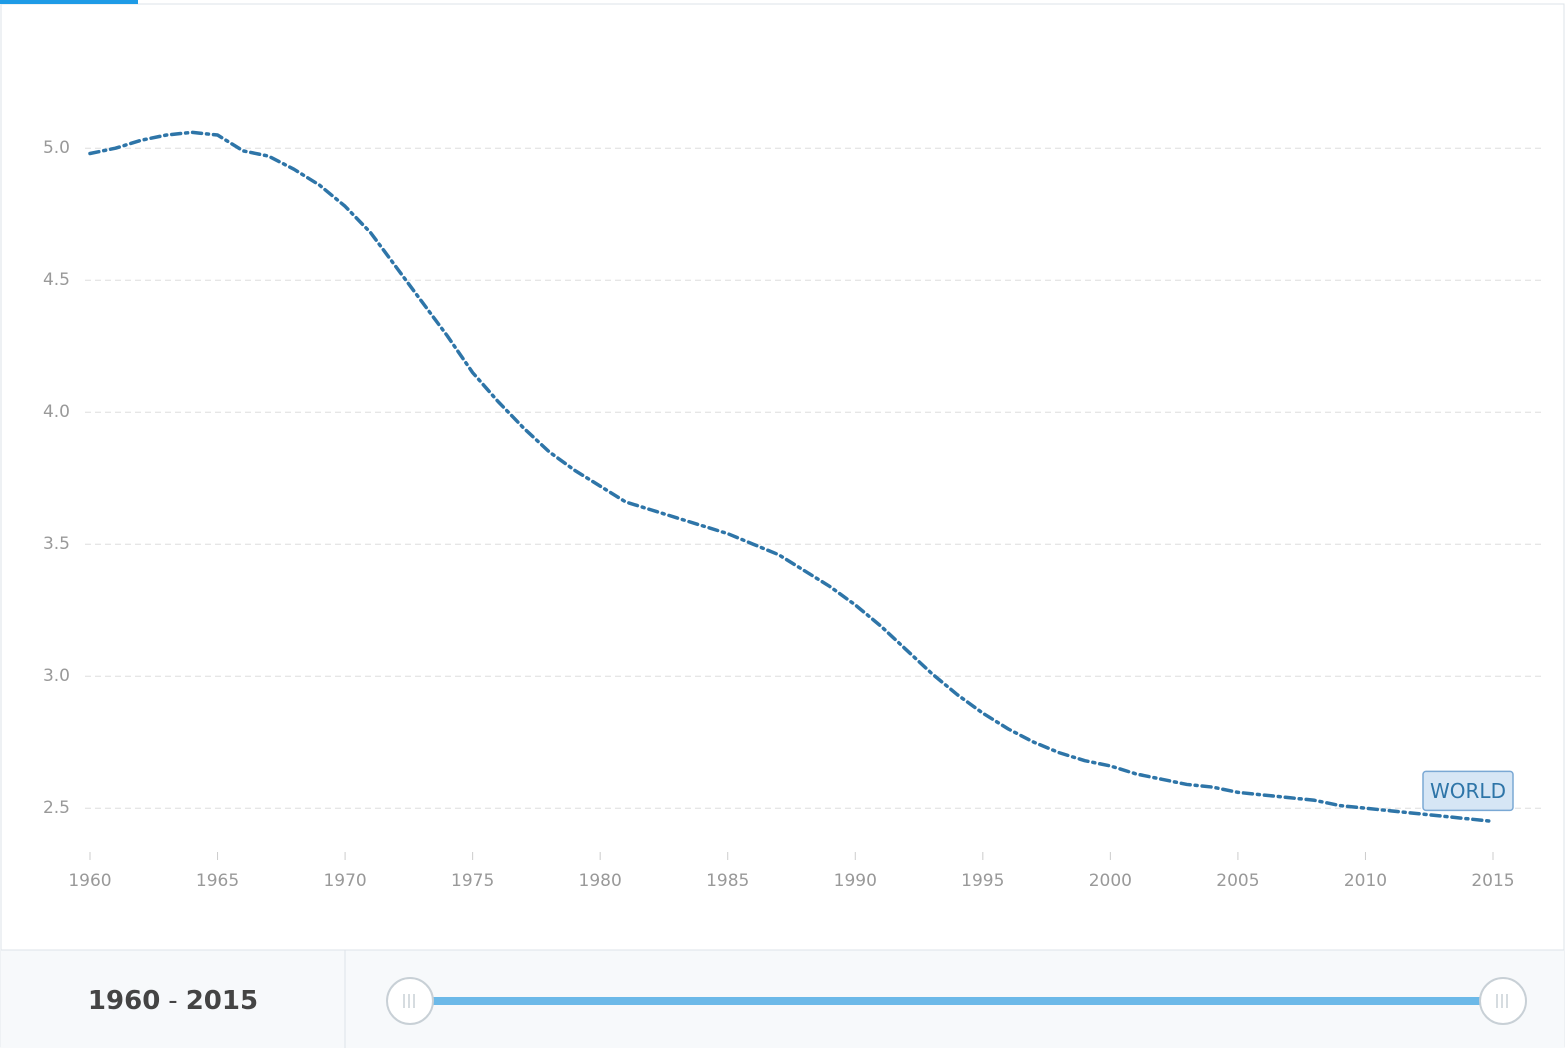 The width and height of the screenshot is (1566, 1052). I want to click on y-tick-label: 4.0, so click(56, 412).